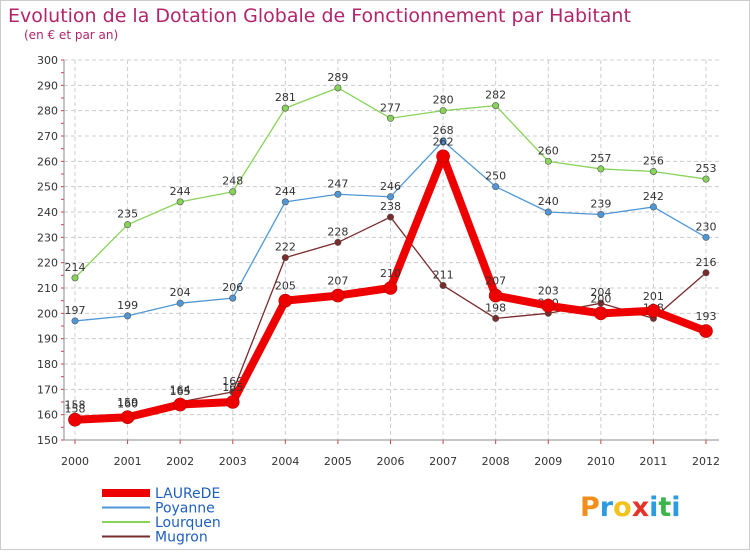 The height and width of the screenshot is (554, 750). Describe the element at coordinates (706, 316) in the screenshot. I see `data-label: 193` at that location.